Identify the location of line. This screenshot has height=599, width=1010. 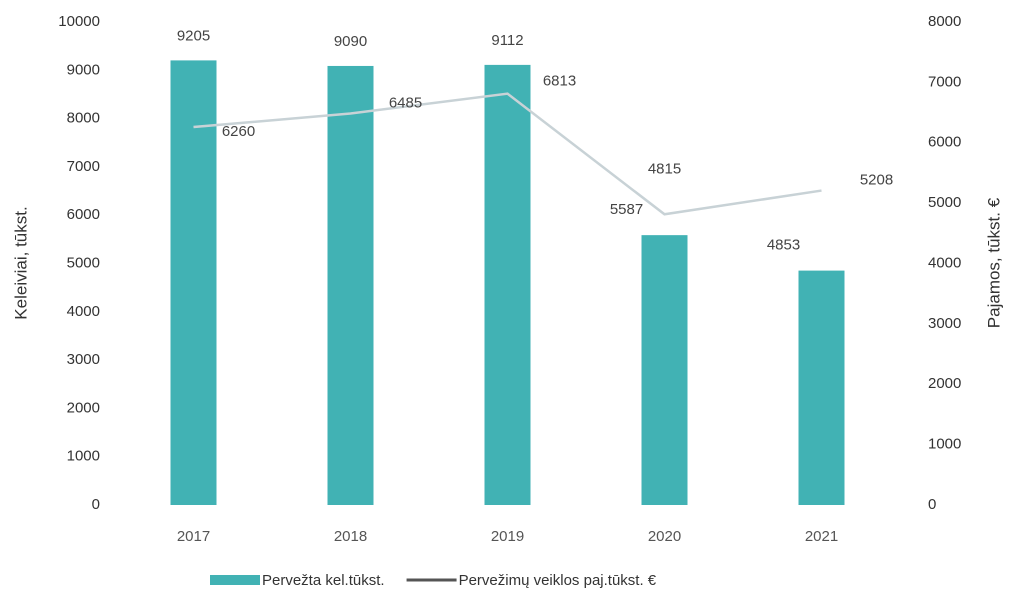
(507, 154).